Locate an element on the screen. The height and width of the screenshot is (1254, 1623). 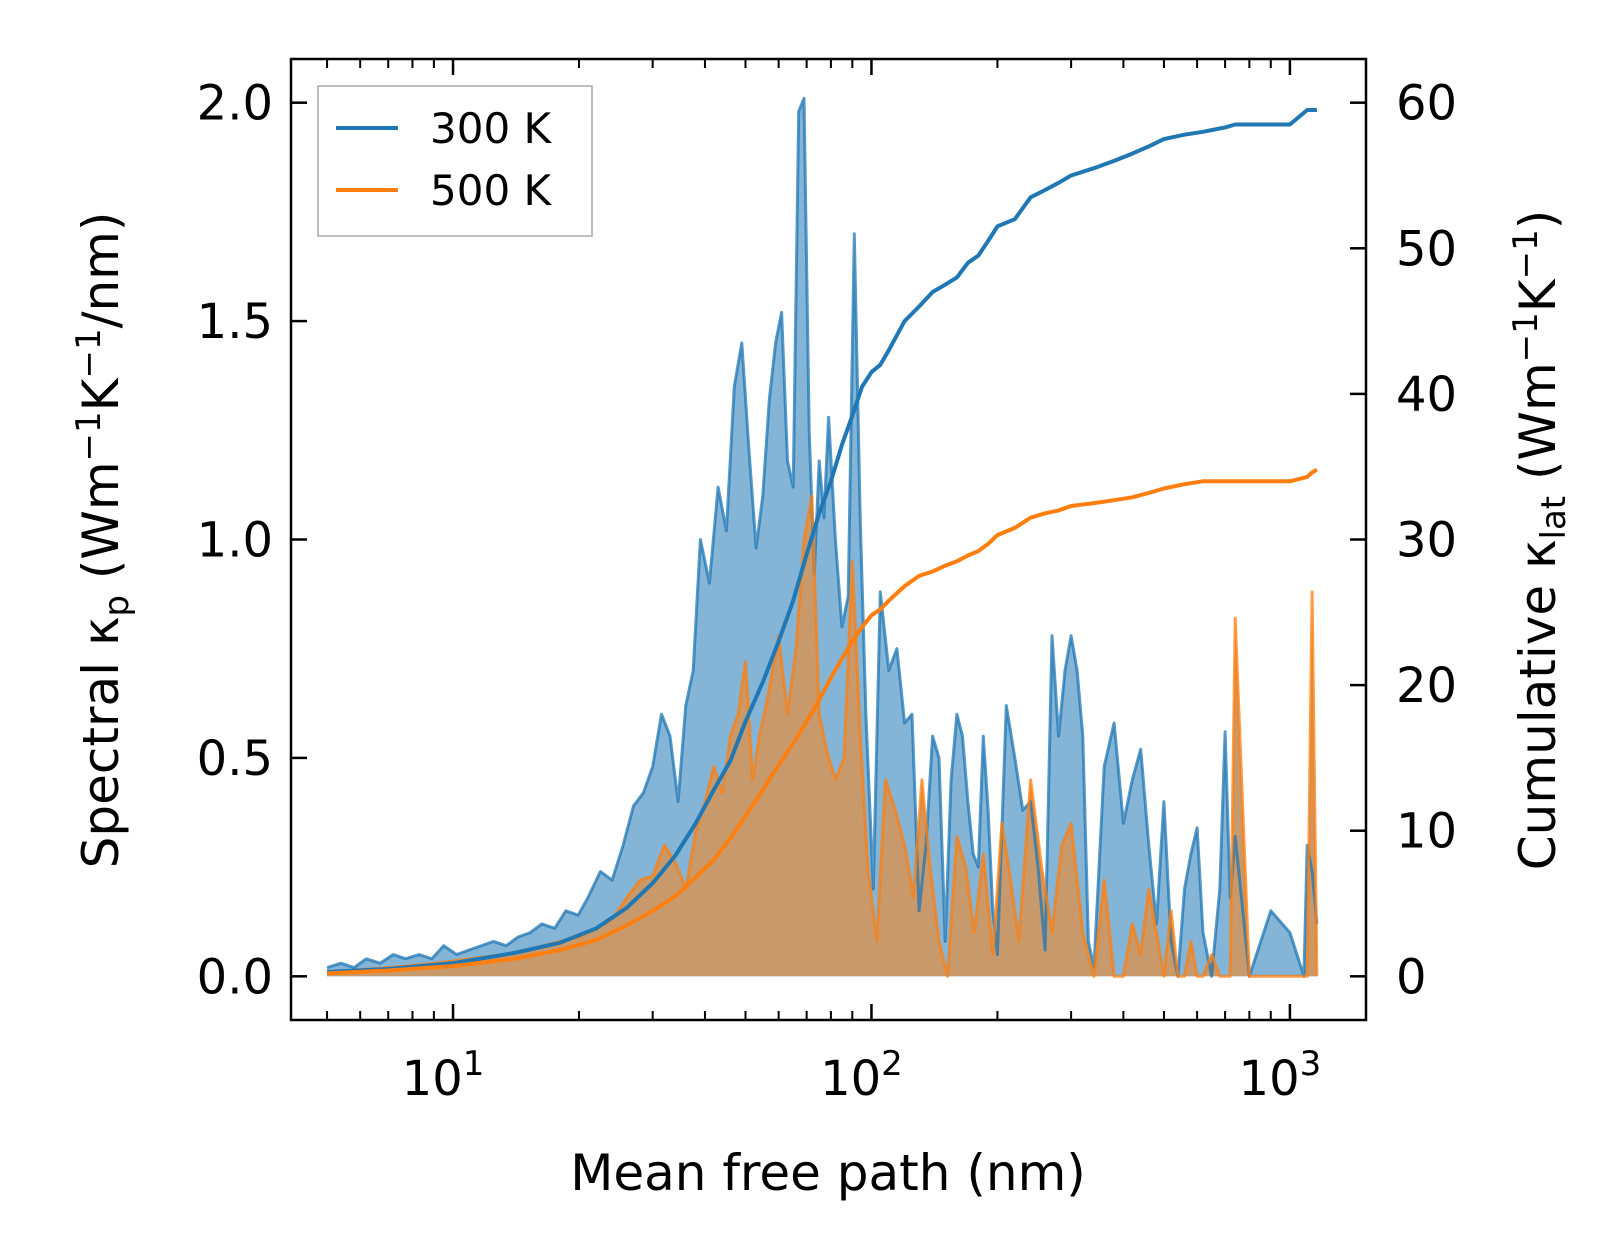
x-tick-label: 10² is located at coordinates (861, 1075).